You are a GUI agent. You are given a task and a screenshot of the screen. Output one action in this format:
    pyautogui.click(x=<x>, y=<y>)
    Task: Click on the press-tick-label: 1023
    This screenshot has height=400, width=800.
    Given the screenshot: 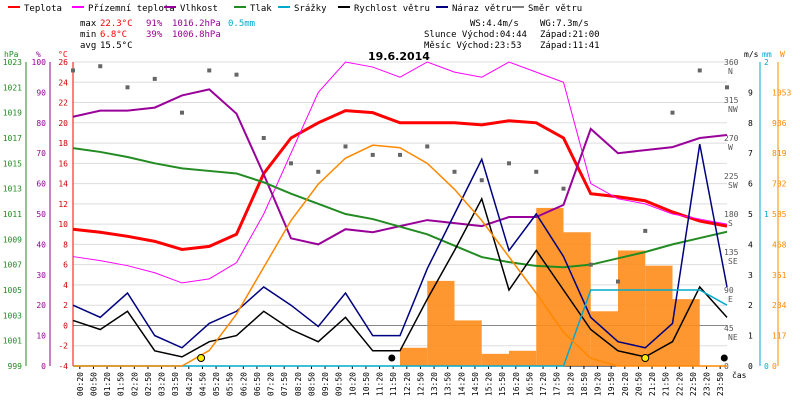 What is the action you would take?
    pyautogui.click(x=12, y=62)
    